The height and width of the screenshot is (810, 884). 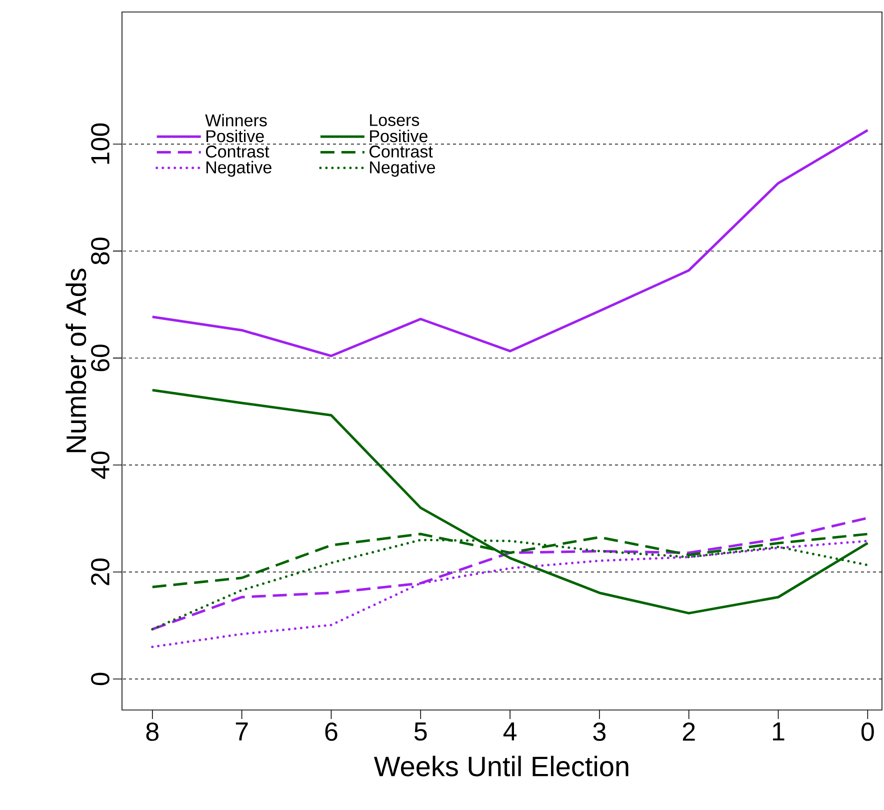 What do you see at coordinates (100, 251) in the screenshot?
I see `y-tick-label: 80` at bounding box center [100, 251].